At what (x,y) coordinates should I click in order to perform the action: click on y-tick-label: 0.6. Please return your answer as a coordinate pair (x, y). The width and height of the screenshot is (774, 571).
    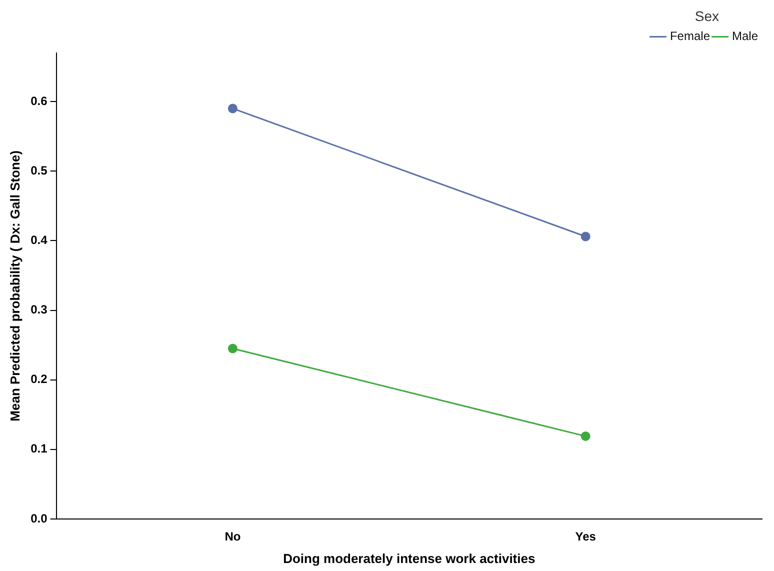
    Looking at the image, I should click on (39, 101).